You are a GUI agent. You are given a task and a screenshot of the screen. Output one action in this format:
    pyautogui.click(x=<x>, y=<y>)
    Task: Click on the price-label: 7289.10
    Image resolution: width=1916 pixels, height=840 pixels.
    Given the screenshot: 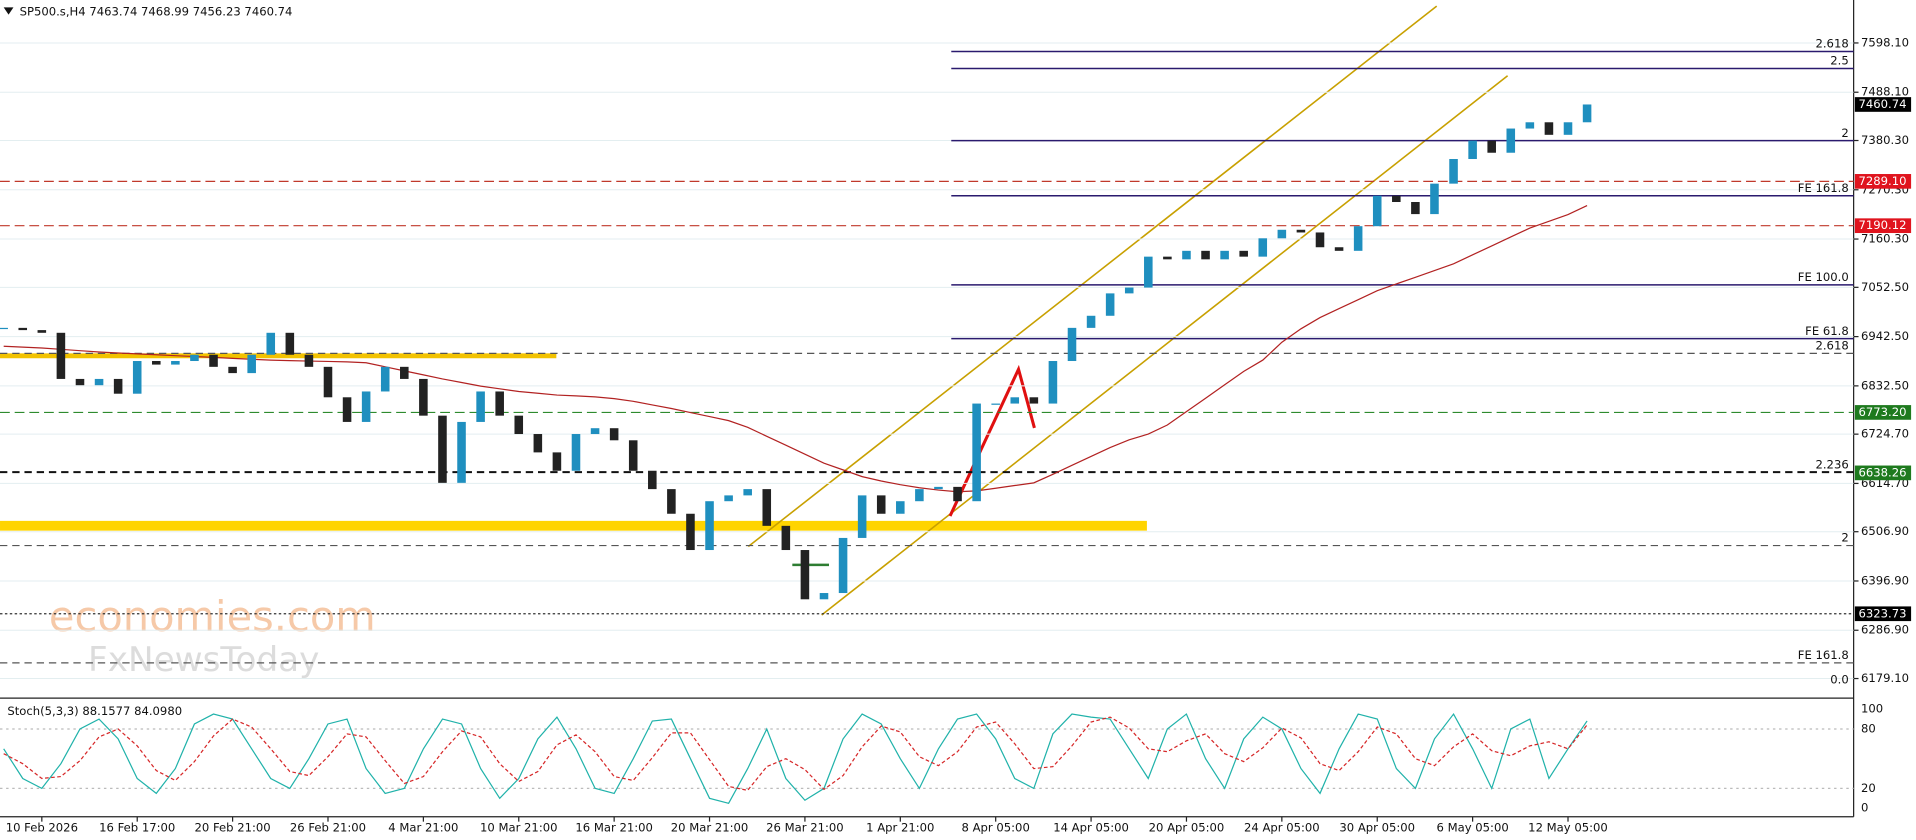 What is the action you would take?
    pyautogui.click(x=1883, y=181)
    